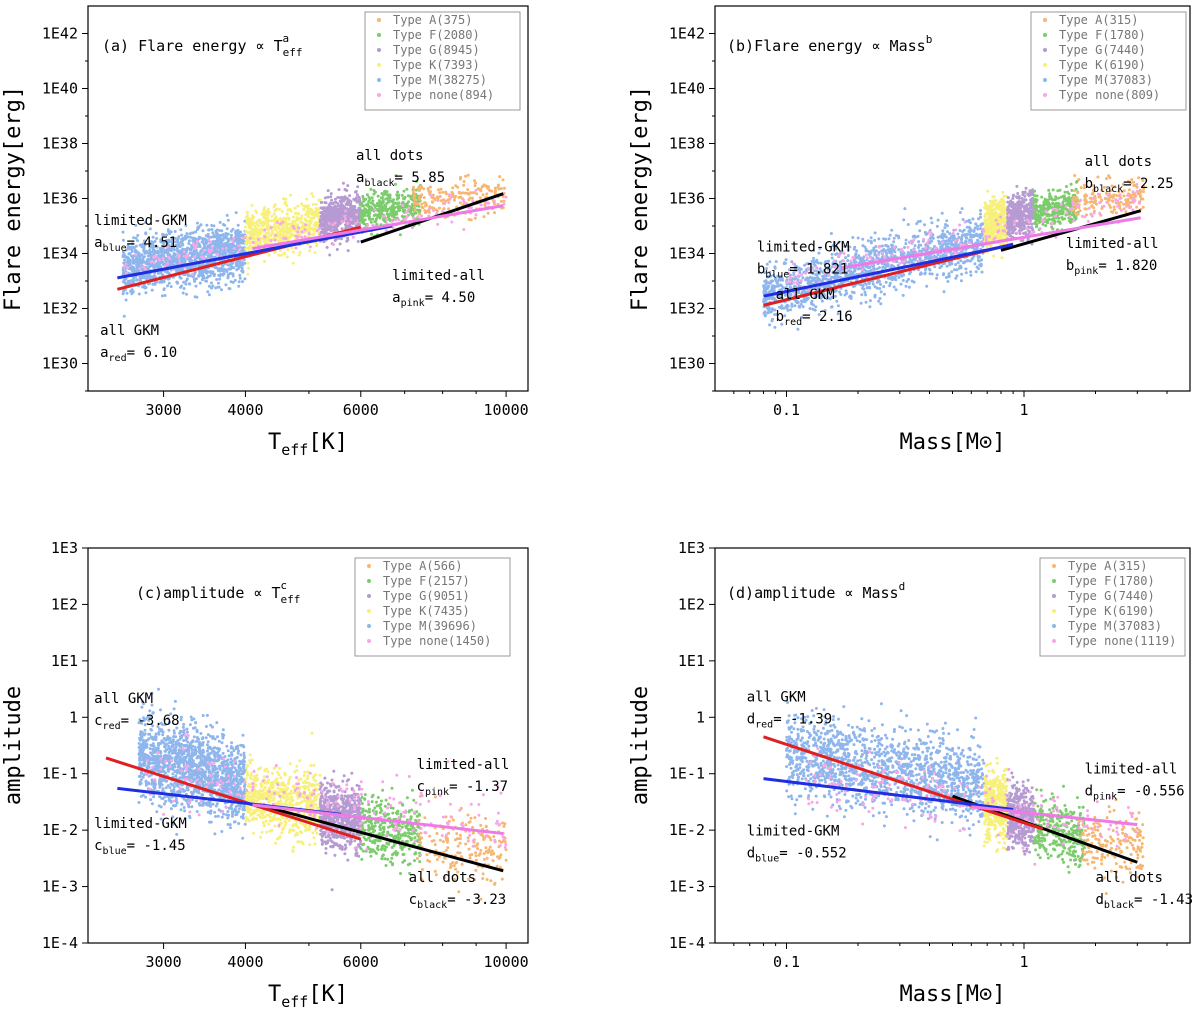  What do you see at coordinates (400, 179) in the screenshot?
I see `annotation-text: ablack= 5.85` at bounding box center [400, 179].